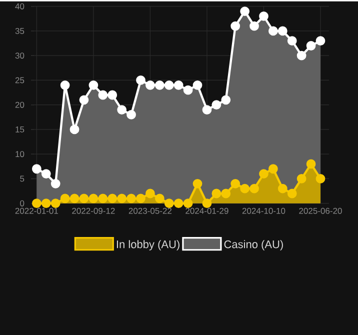 This screenshot has width=358, height=335. I want to click on y-tick-label: 15, so click(20, 129).